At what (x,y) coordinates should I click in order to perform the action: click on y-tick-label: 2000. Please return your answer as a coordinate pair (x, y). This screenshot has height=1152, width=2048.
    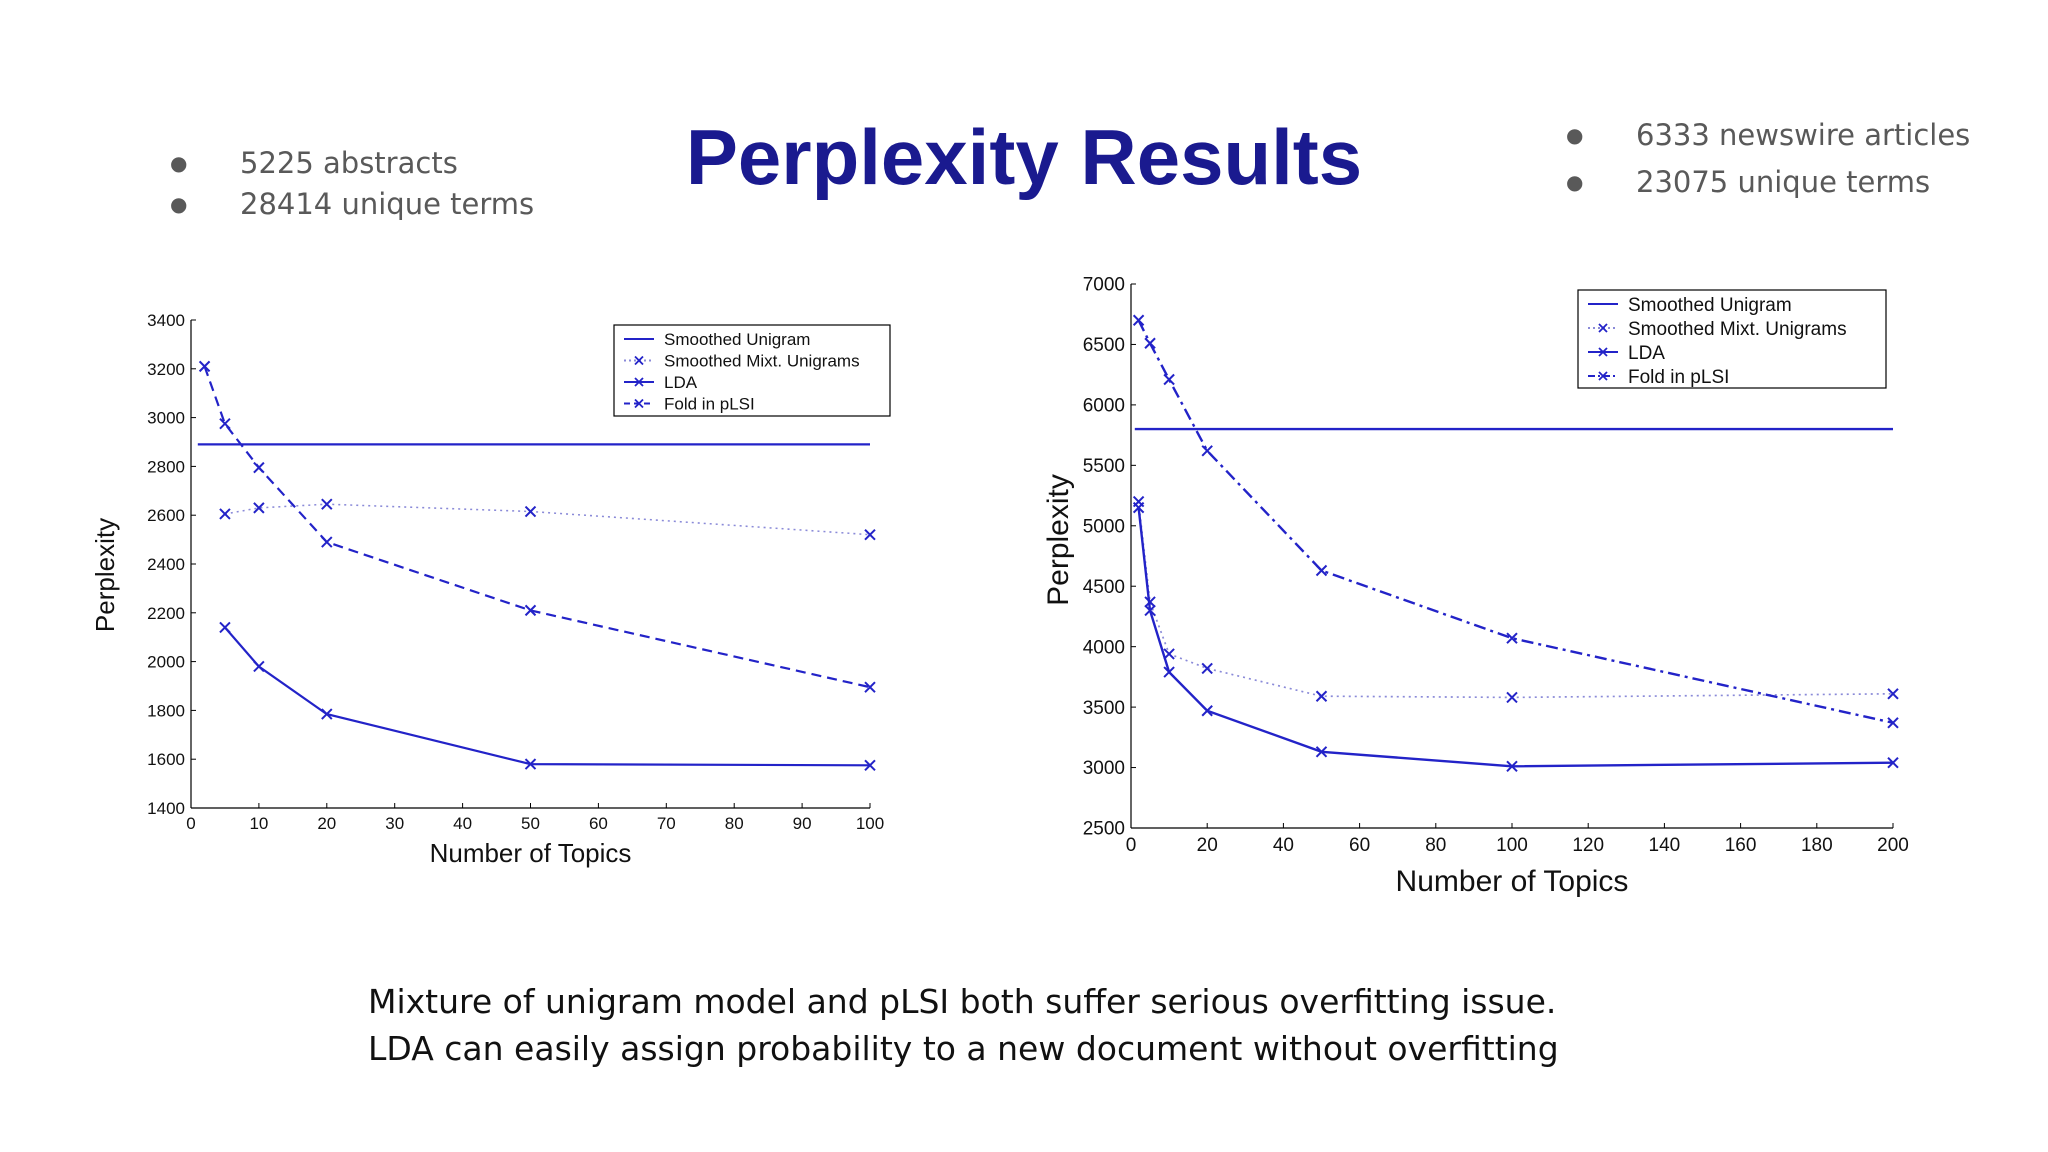
    Looking at the image, I should click on (166, 662).